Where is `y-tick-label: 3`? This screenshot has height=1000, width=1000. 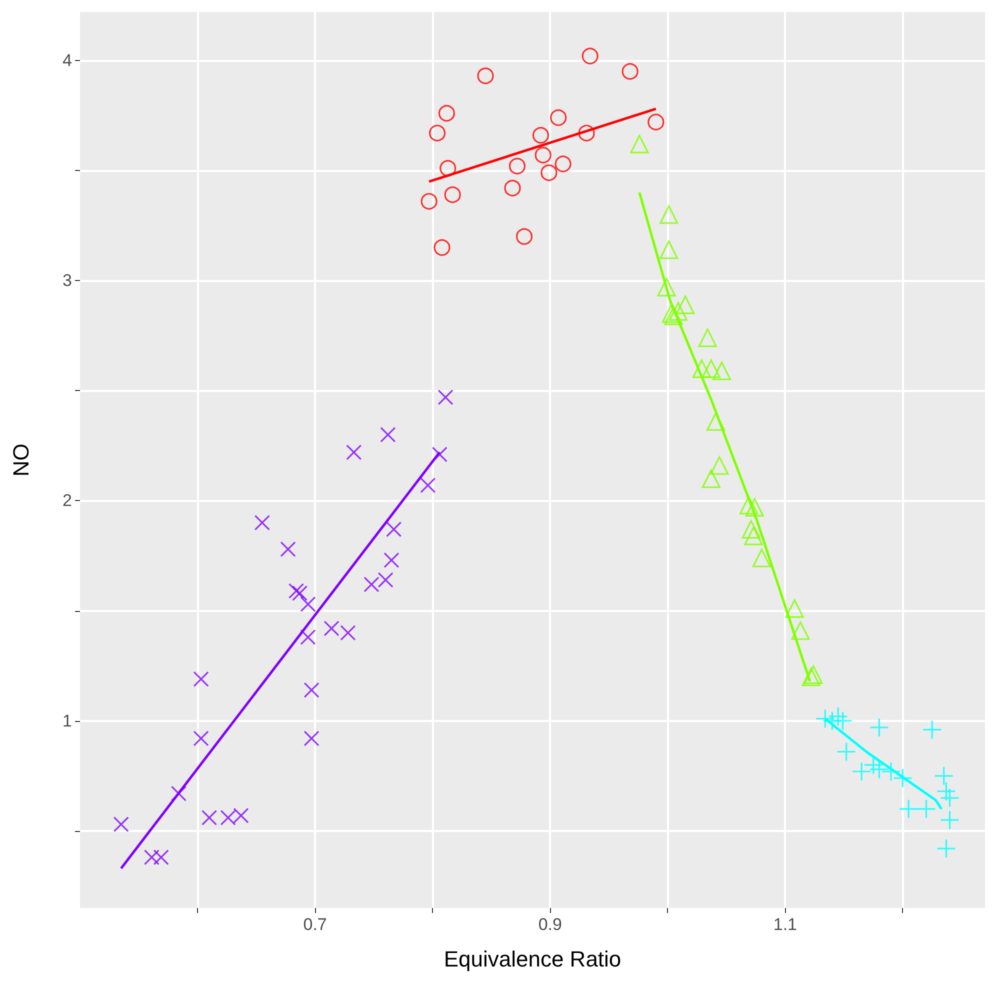 y-tick-label: 3 is located at coordinates (67, 280).